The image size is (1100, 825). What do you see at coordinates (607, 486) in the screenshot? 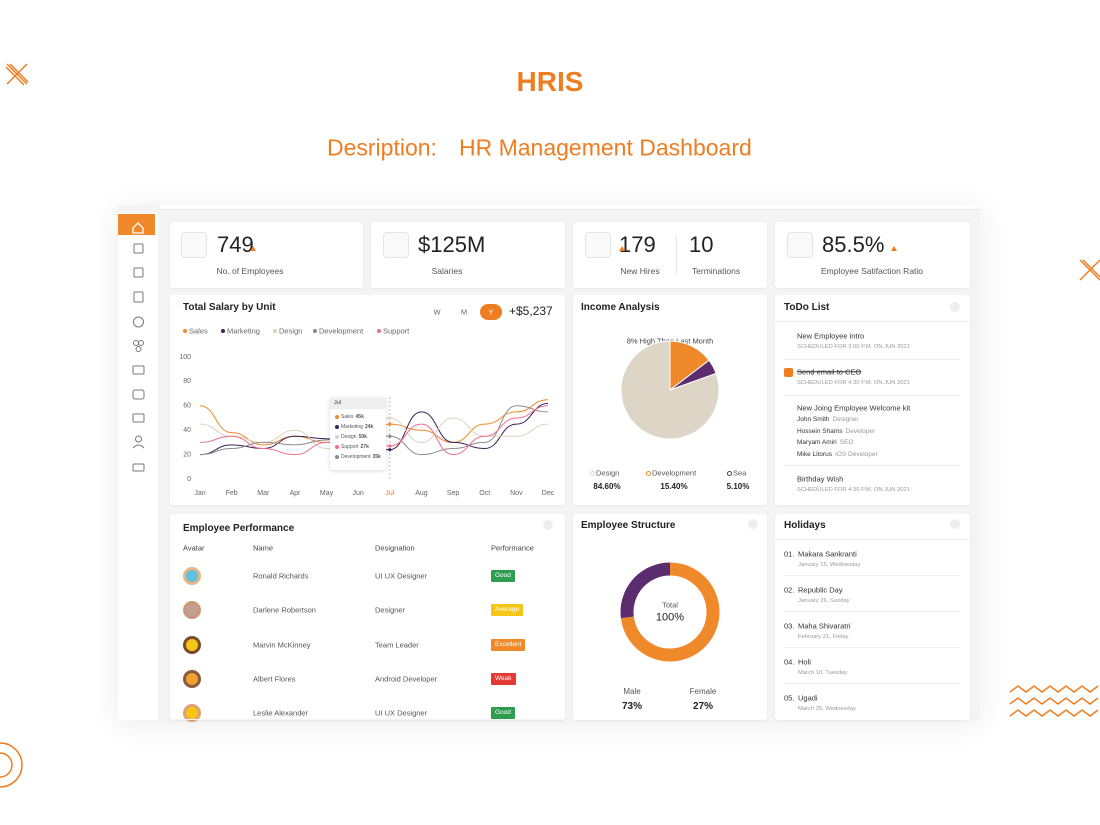
I see `value-label: 84.60%` at bounding box center [607, 486].